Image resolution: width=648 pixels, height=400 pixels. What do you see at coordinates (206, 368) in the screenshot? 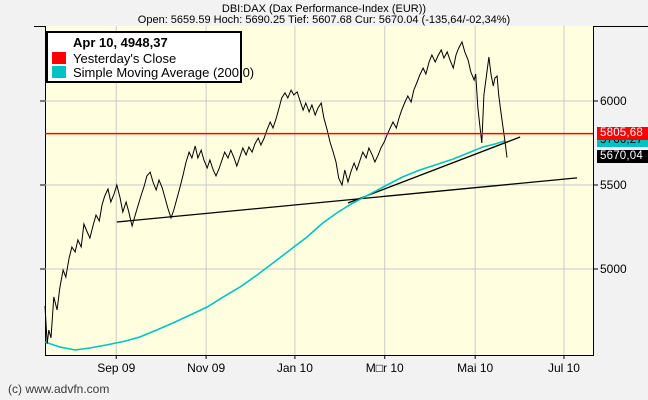
I see `x-axis-label: Nov 09` at bounding box center [206, 368].